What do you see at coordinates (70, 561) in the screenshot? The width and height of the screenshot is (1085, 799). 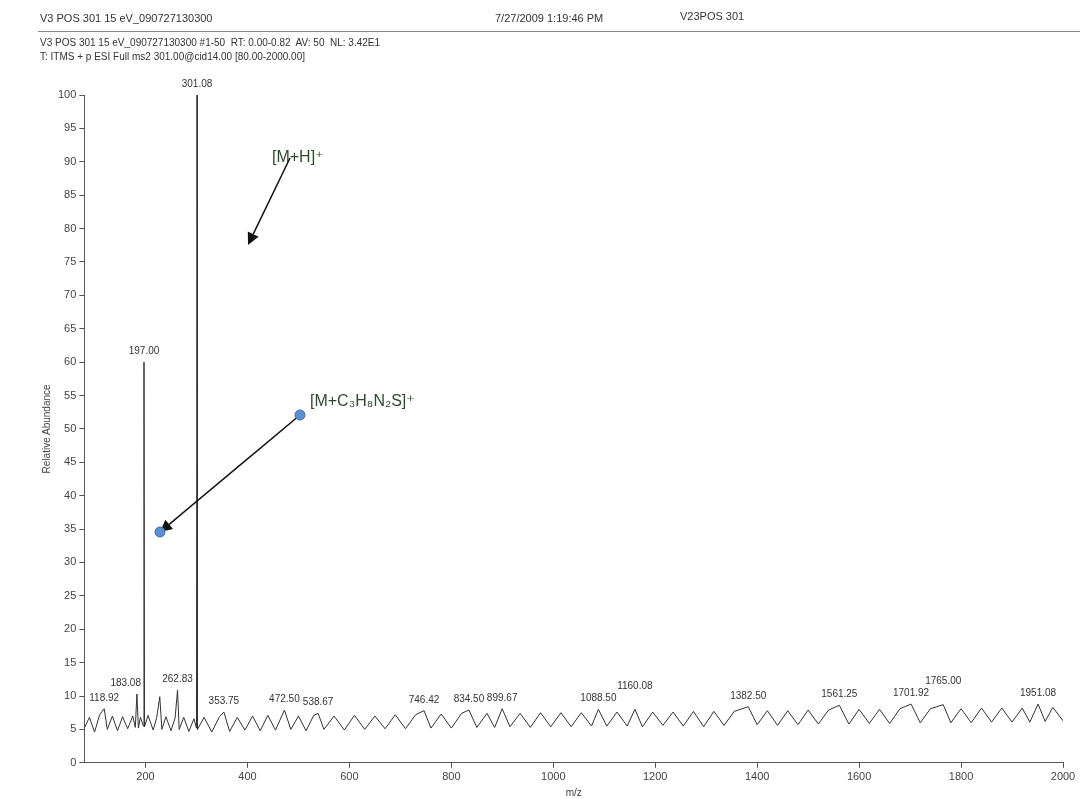 I see `y-tick-label: 30` at bounding box center [70, 561].